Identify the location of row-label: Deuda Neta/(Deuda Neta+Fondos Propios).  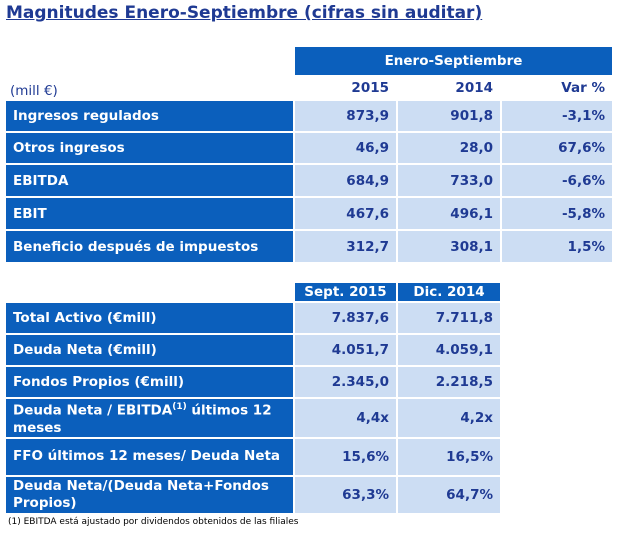
(149, 494).